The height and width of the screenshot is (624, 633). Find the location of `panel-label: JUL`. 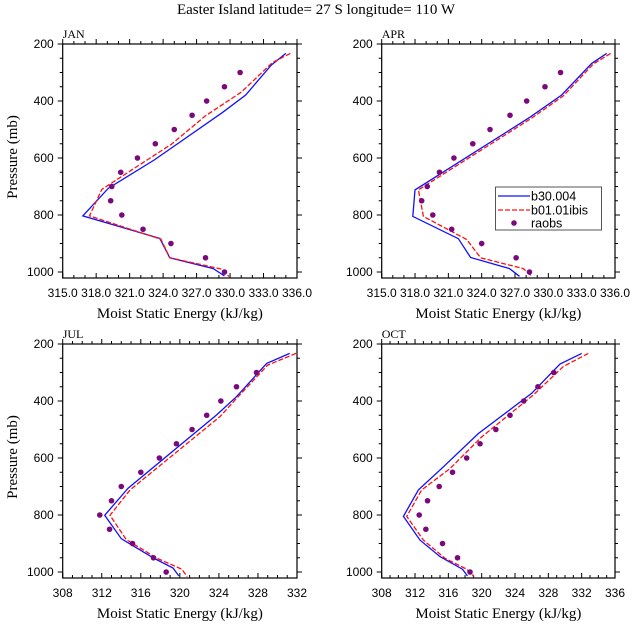

panel-label: JUL is located at coordinates (73, 334).